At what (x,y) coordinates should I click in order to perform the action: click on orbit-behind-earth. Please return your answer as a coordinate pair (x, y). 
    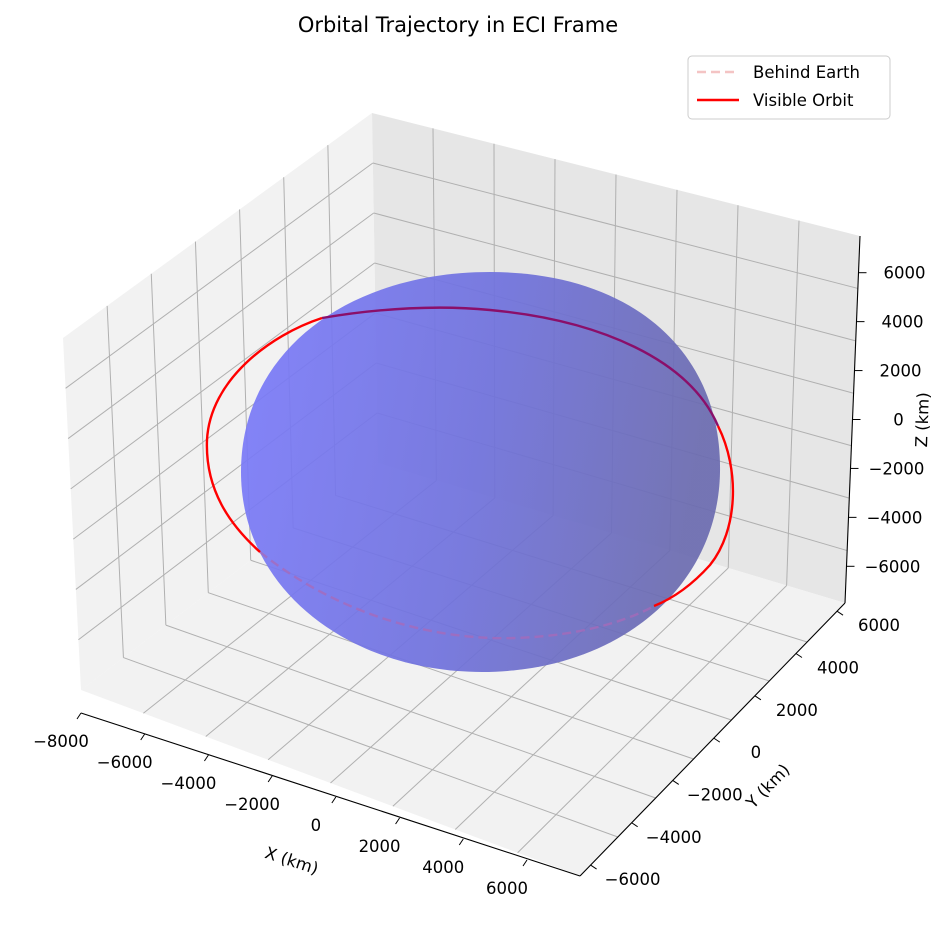
    Looking at the image, I should click on (457, 595).